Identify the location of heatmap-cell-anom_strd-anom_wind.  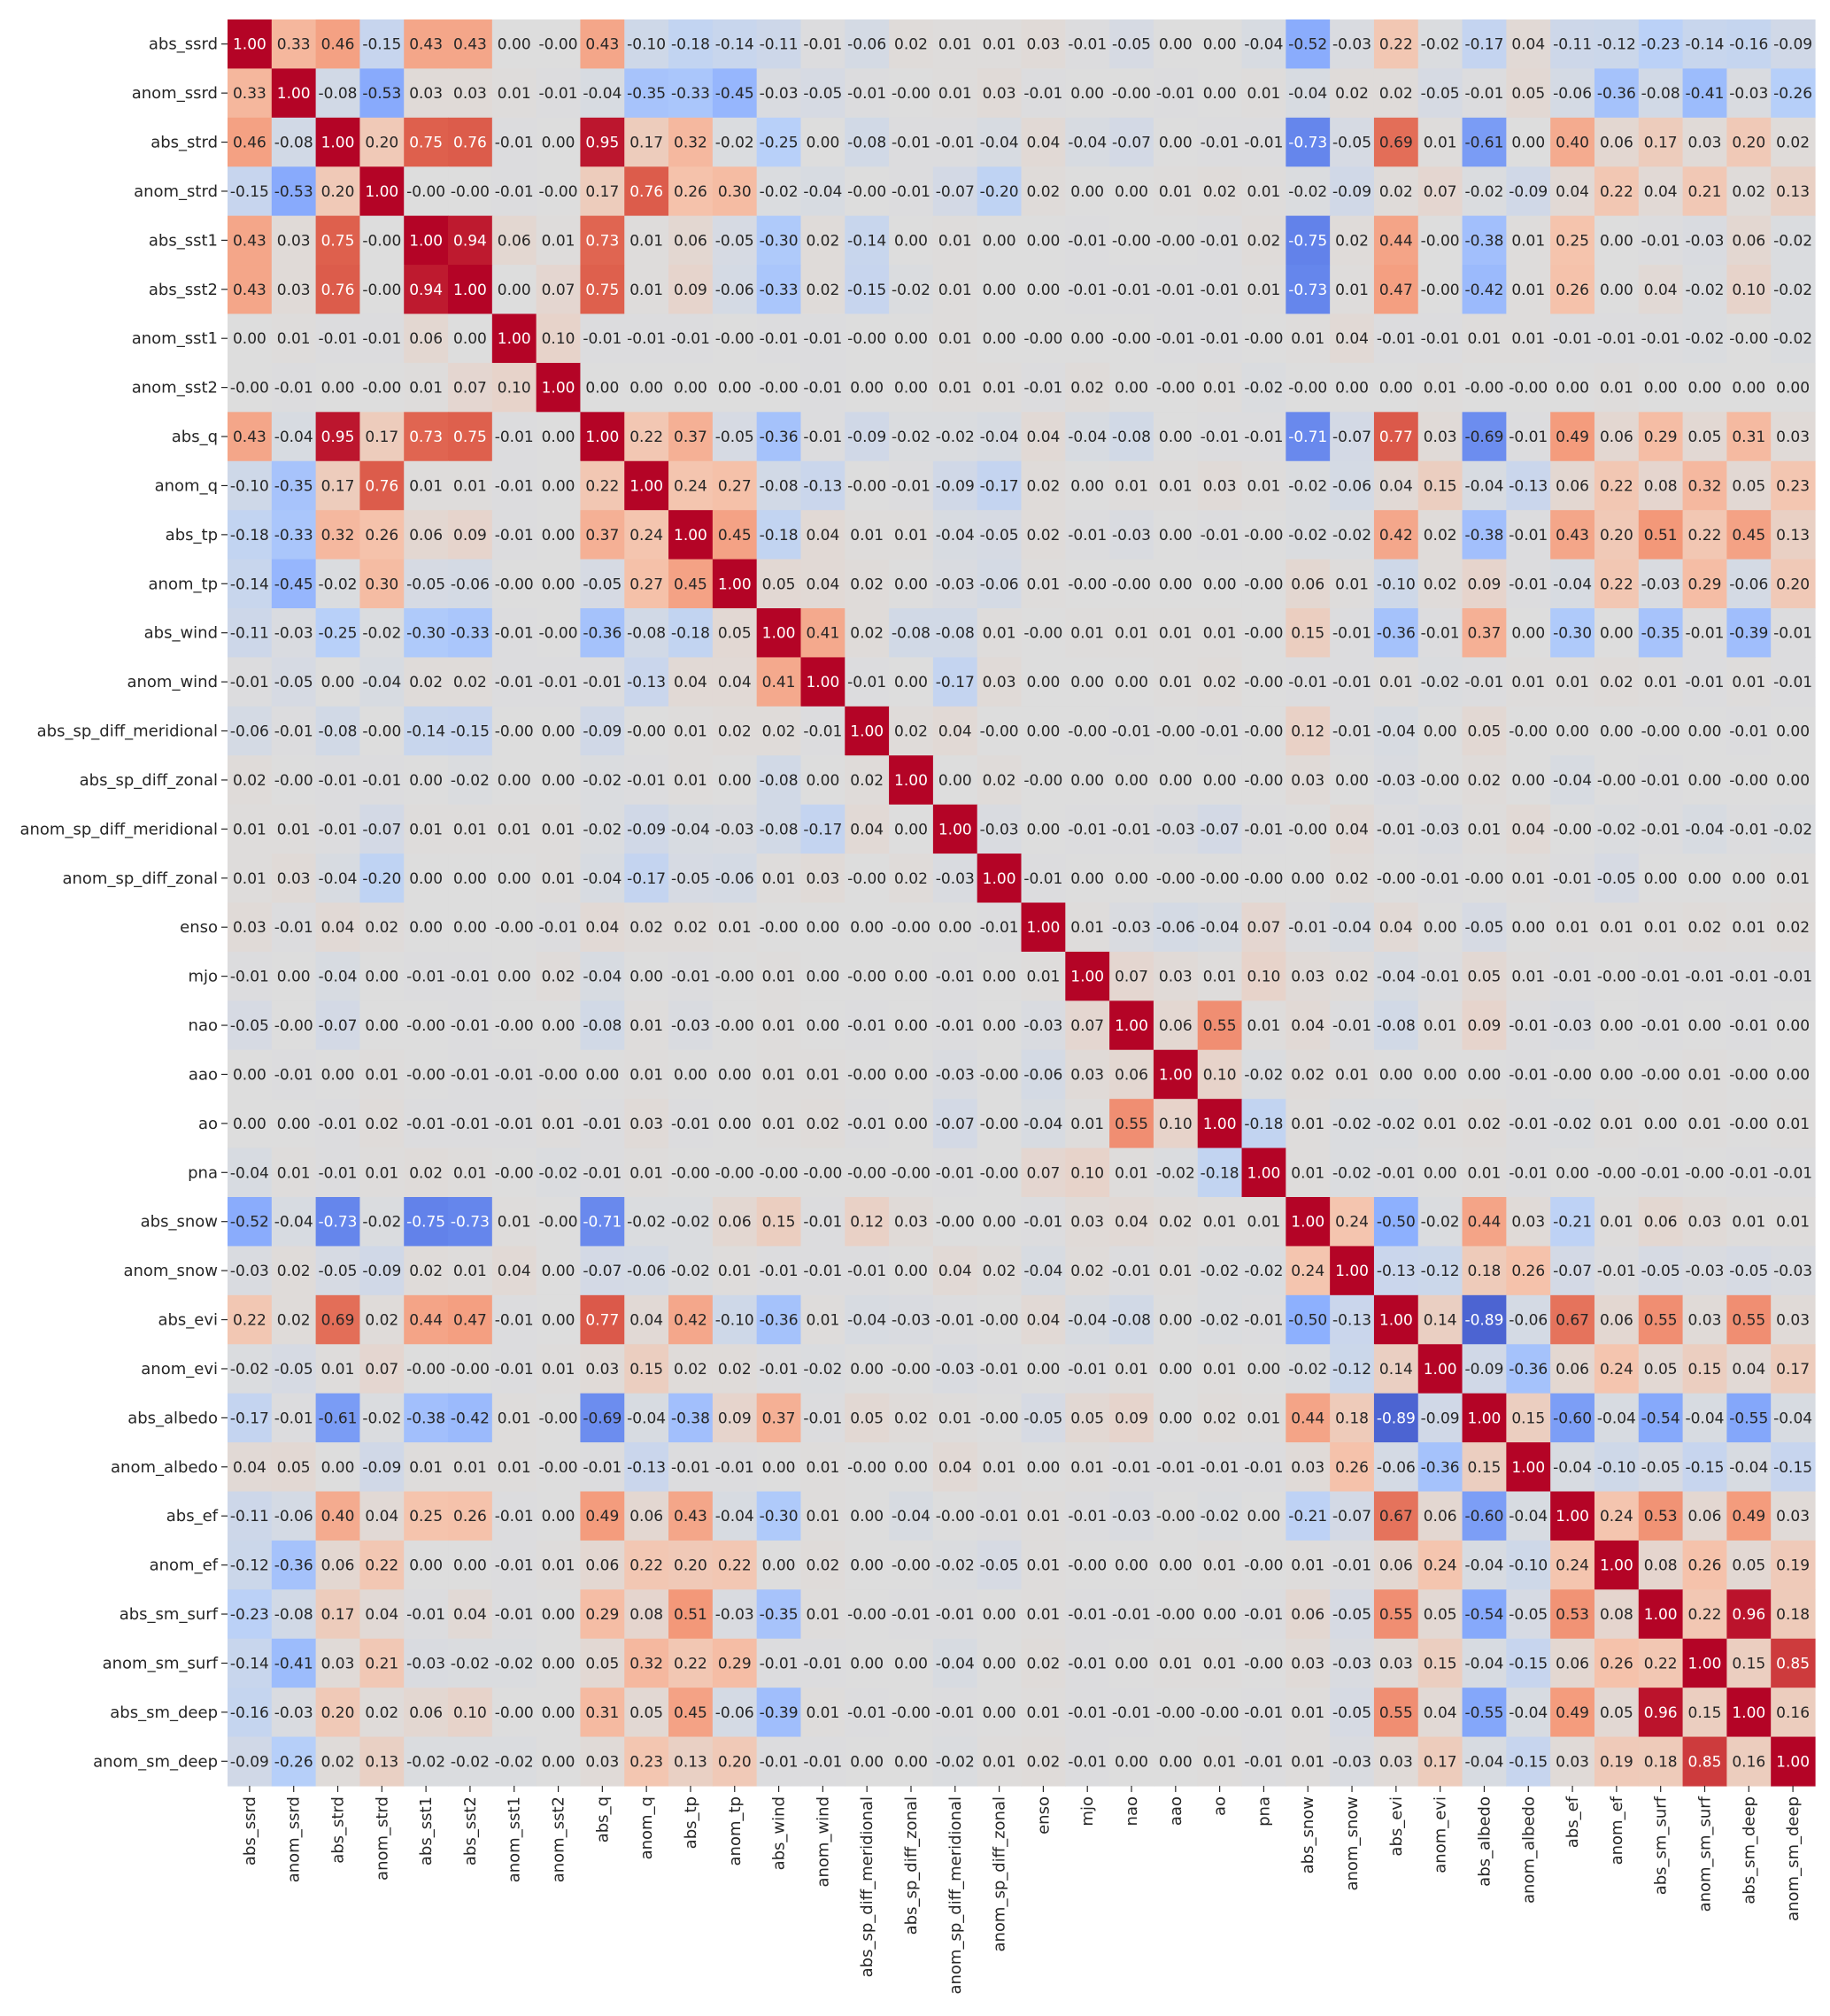
(823, 191).